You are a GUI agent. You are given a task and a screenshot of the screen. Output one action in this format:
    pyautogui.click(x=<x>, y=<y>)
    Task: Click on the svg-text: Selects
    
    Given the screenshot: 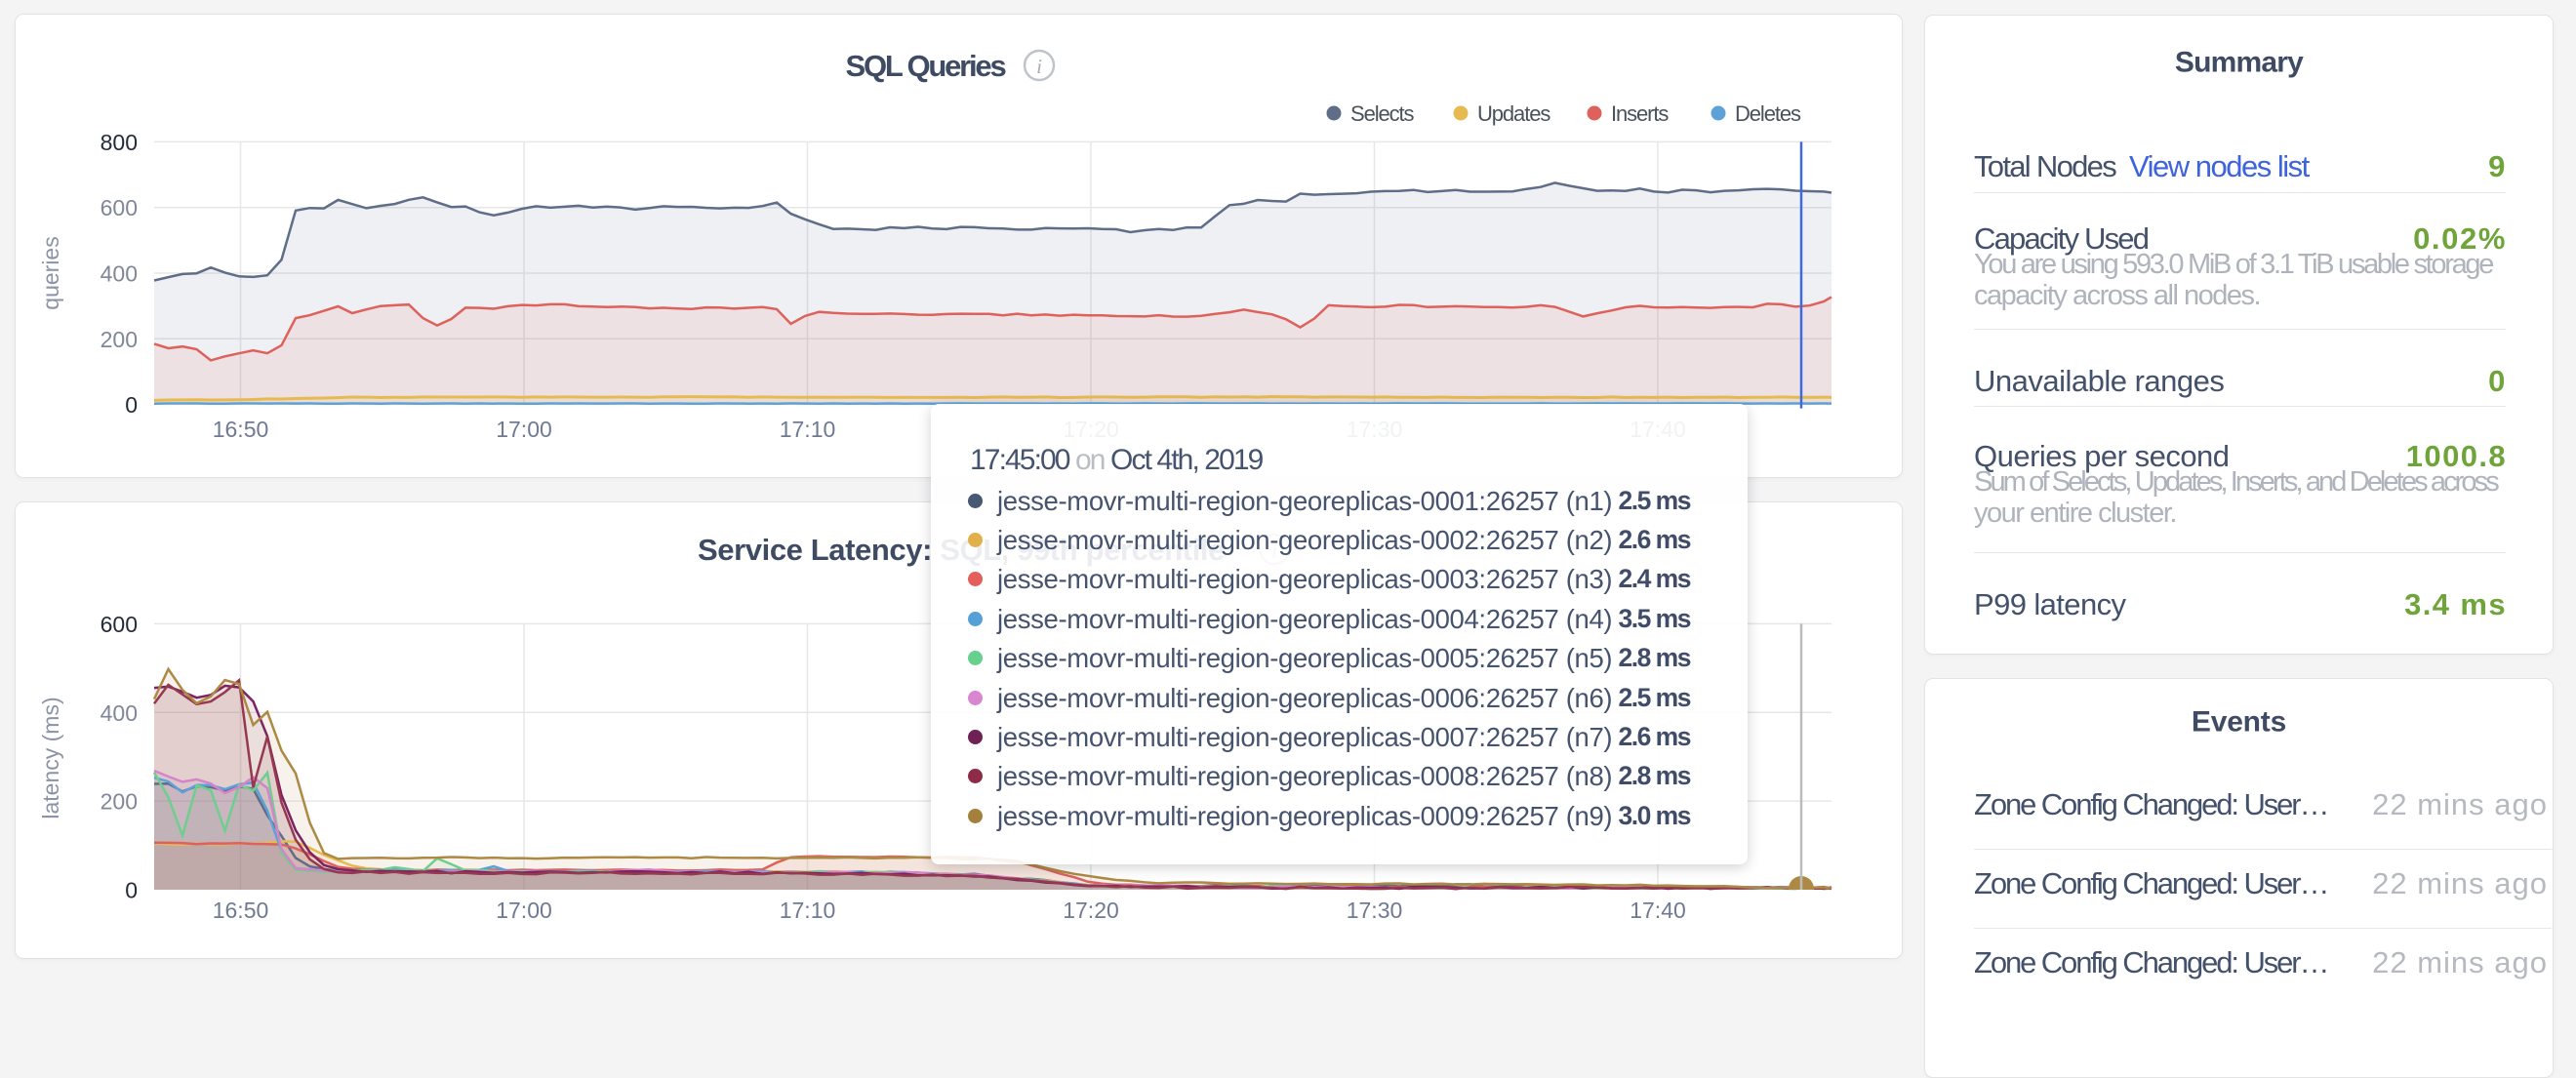 What is the action you would take?
    pyautogui.click(x=1382, y=113)
    